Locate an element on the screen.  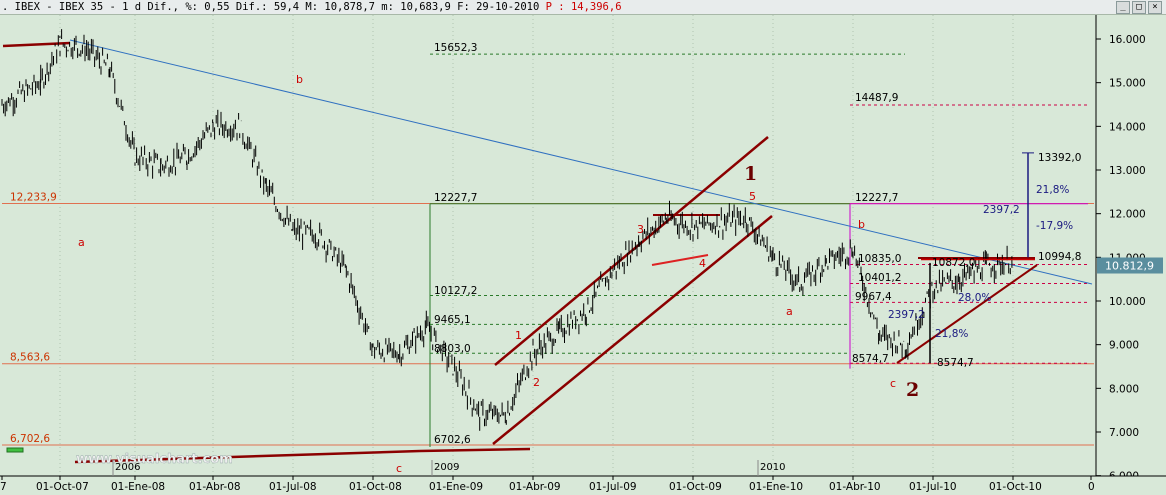
year-marker-label: 2009 is located at coordinates (446, 467).